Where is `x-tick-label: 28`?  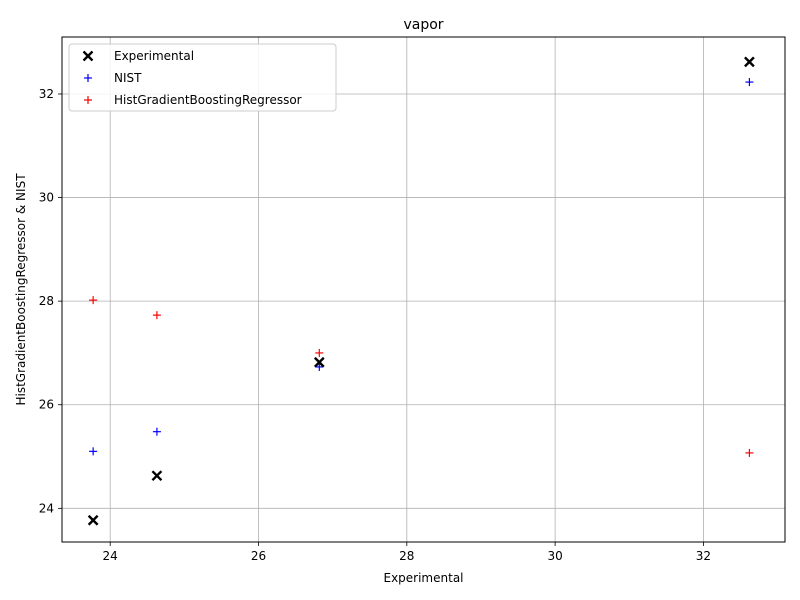
x-tick-label: 28 is located at coordinates (406, 556).